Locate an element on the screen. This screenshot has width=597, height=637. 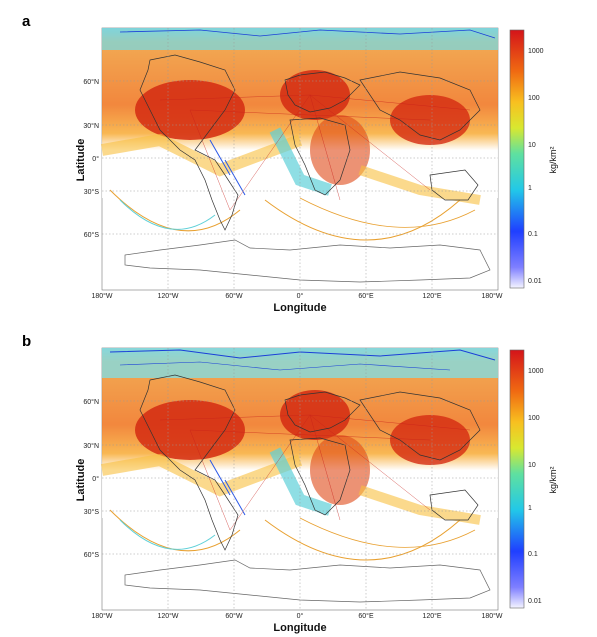
lat-ticks-b: 60°N 30°N 0° 30°S 60°S is located at coordinates (91, 478).